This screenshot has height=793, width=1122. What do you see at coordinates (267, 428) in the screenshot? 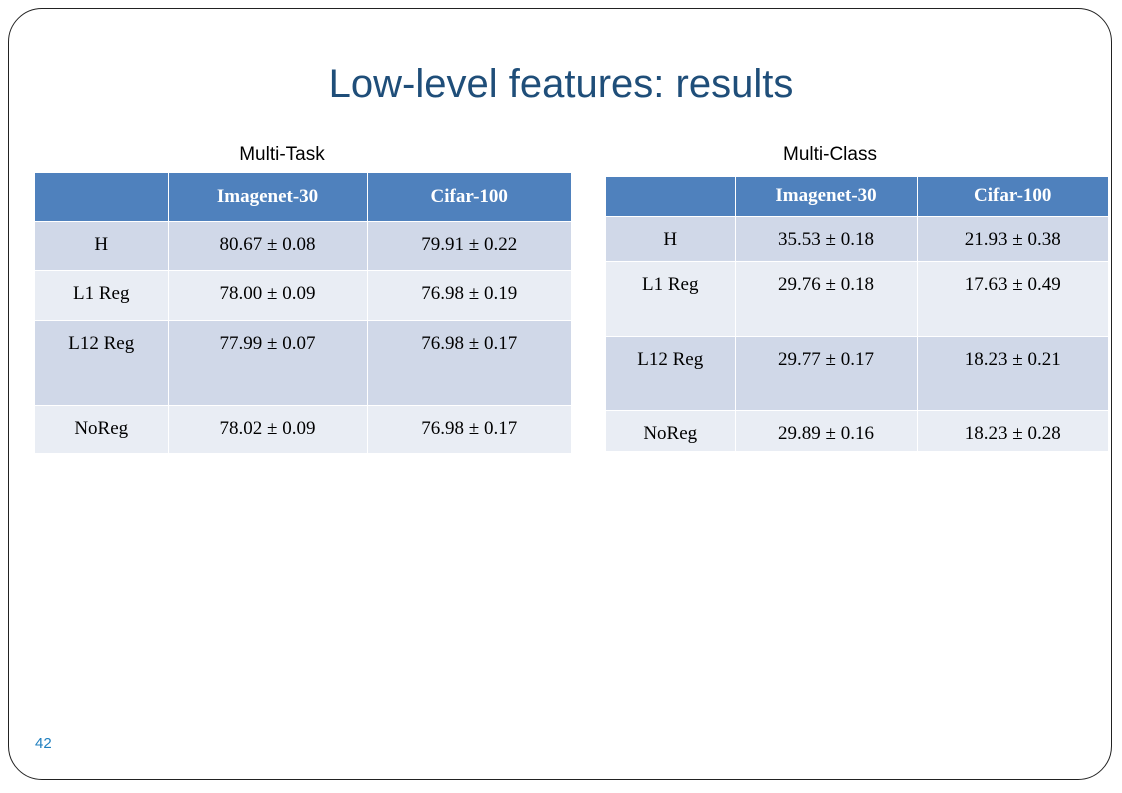
I see `table-cell: 78.02 ± 0.09` at bounding box center [267, 428].